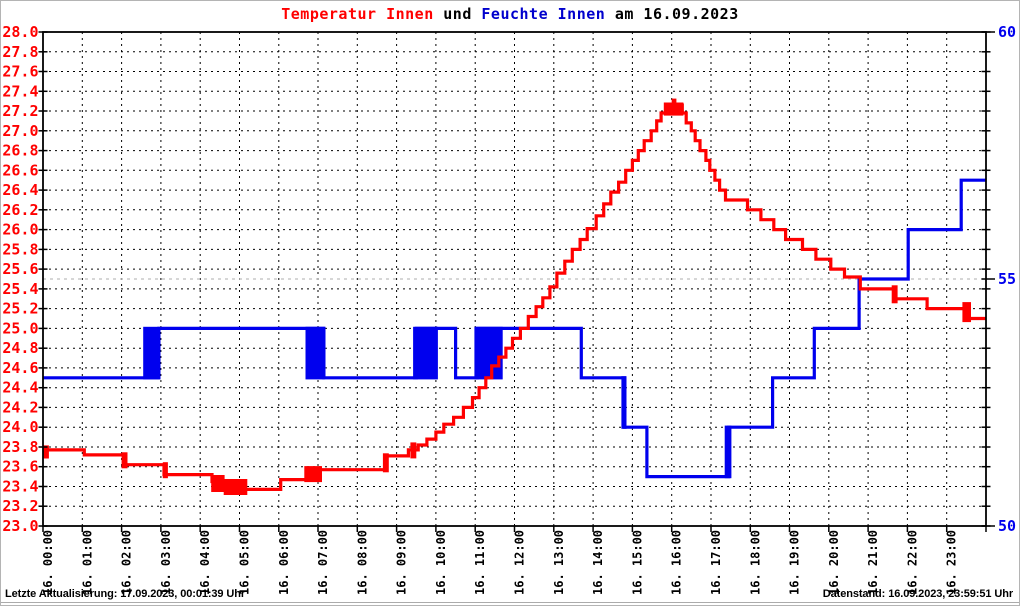  Describe the element at coordinates (1007, 32) in the screenshot. I see `right-axis-tick-label: 60` at that location.